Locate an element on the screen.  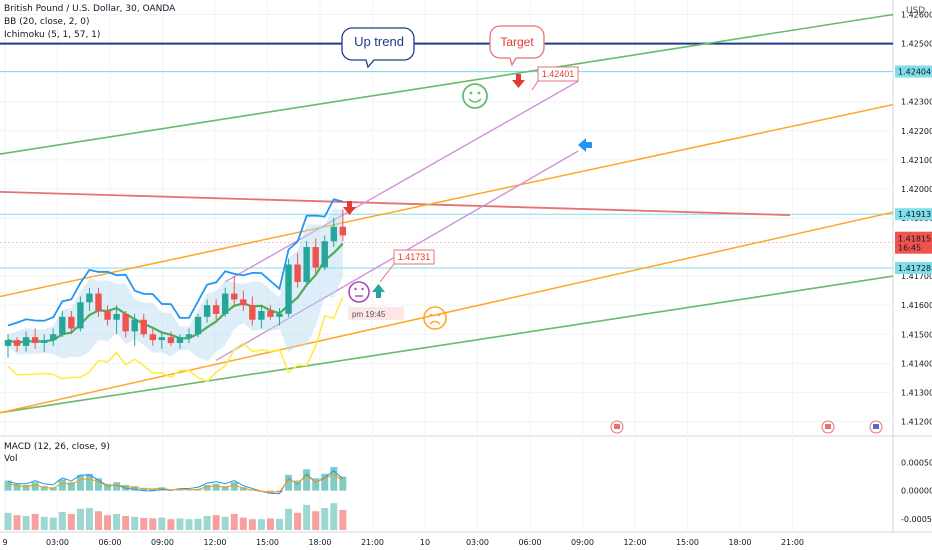
price-tag-2-text: 1.41913 is located at coordinates (914, 214).